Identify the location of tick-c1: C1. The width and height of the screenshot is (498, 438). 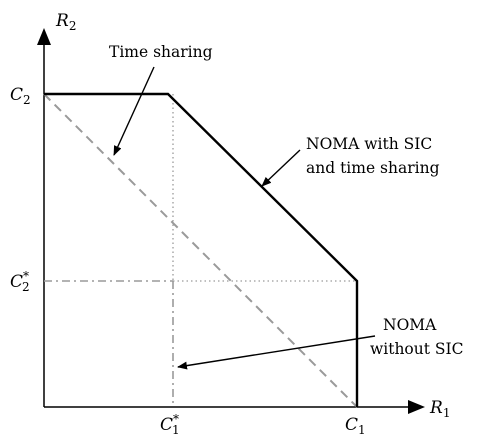
(355, 426).